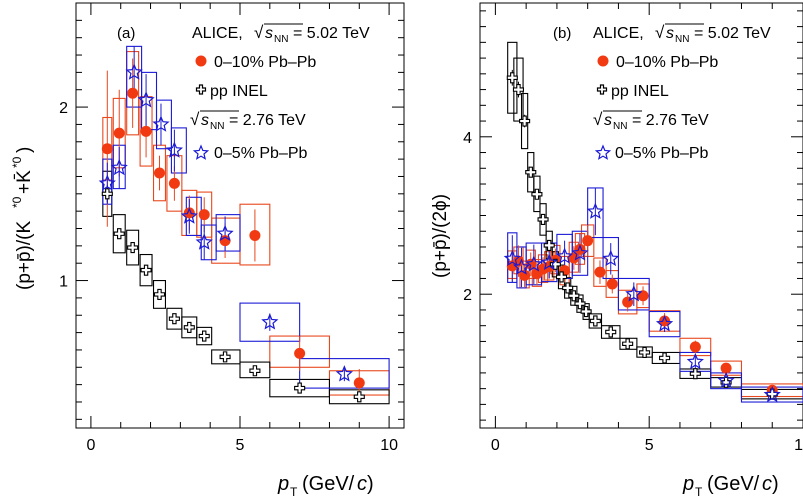  I want to click on xlabel-a: p T (GeV/ c ), so click(325, 486).